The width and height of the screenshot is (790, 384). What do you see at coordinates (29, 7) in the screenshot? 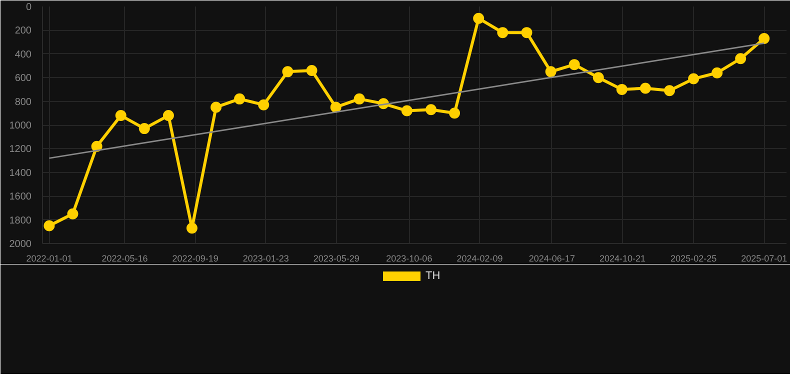
I see `y-tick-label: 0` at bounding box center [29, 7].